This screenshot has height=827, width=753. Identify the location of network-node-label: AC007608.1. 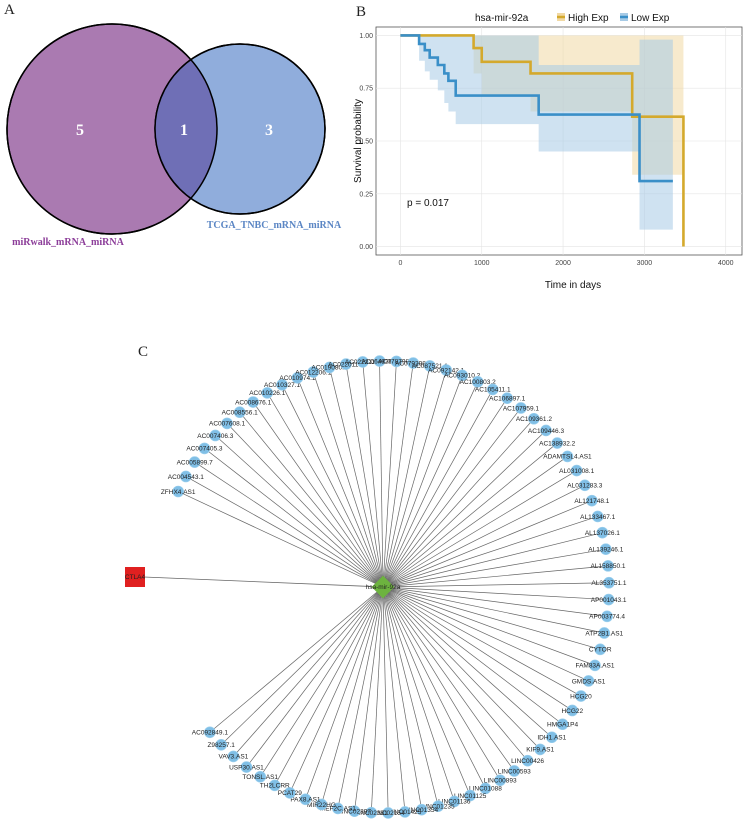
(227, 424).